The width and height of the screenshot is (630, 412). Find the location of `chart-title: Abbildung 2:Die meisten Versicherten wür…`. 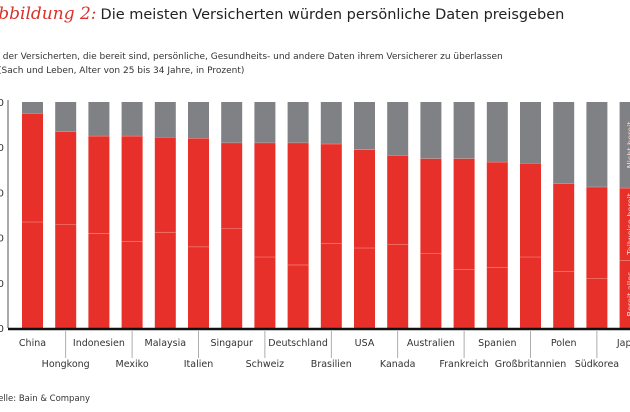

chart-title: Abbildung 2:Die meisten Versicherten wür… is located at coordinates (282, 14).